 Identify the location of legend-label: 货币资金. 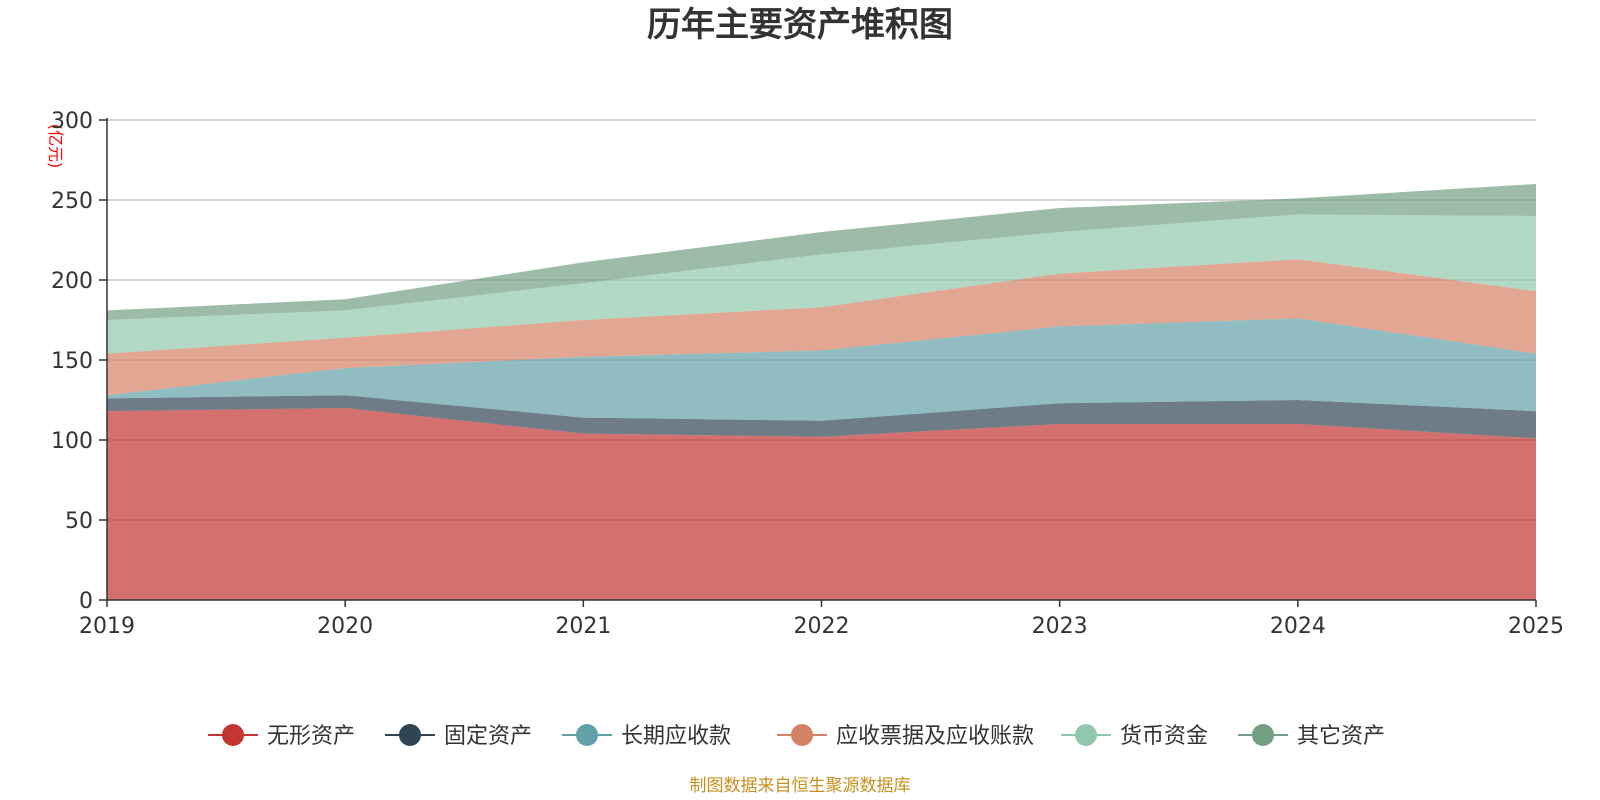
(1164, 736).